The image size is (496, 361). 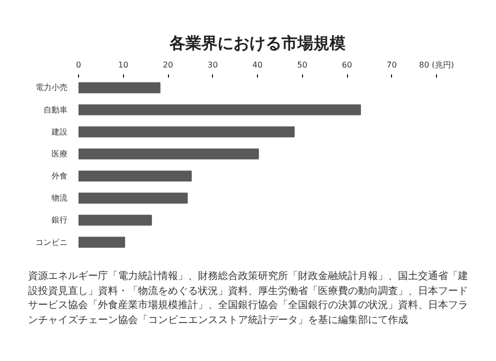 I want to click on y-tick-label: 外食, so click(x=60, y=176).